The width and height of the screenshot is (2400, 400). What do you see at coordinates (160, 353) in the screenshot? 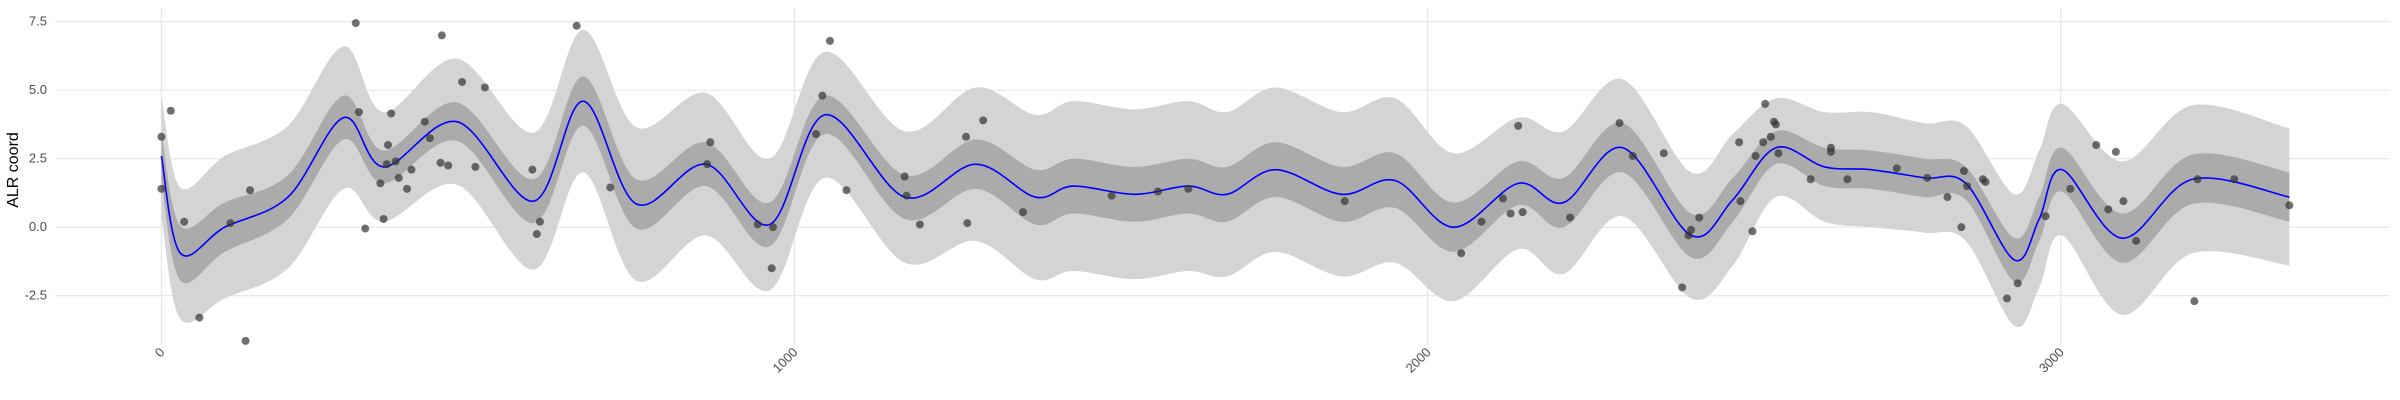
I see `x-tick-label: 0` at bounding box center [160, 353].